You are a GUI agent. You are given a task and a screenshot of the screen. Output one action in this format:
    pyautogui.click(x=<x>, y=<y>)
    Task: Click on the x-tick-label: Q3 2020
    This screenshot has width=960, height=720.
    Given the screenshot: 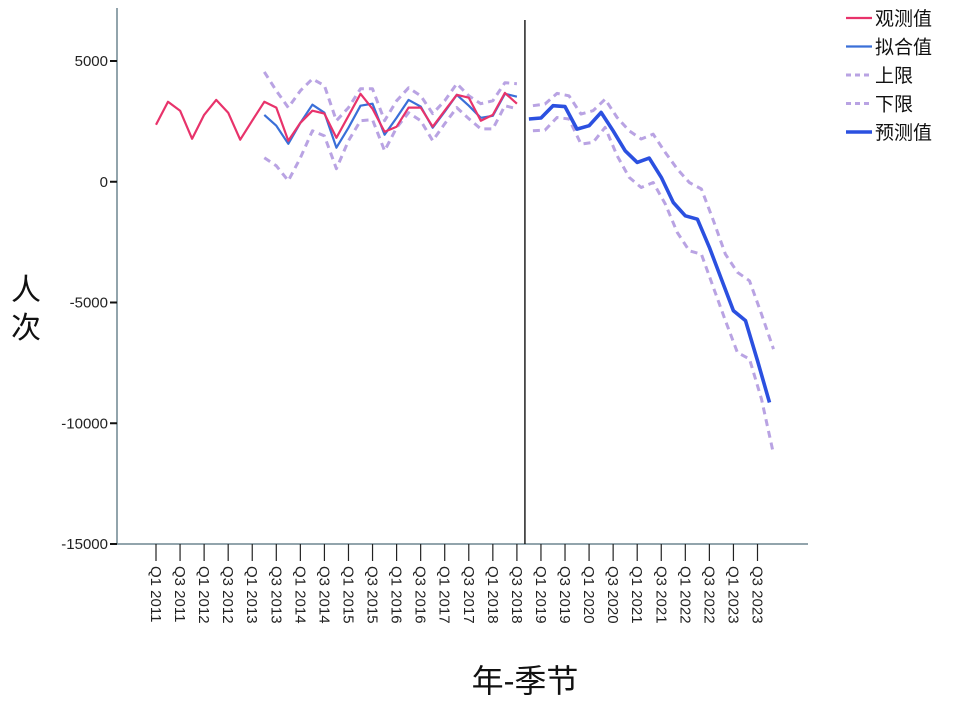 What is the action you would take?
    pyautogui.click(x=612, y=595)
    